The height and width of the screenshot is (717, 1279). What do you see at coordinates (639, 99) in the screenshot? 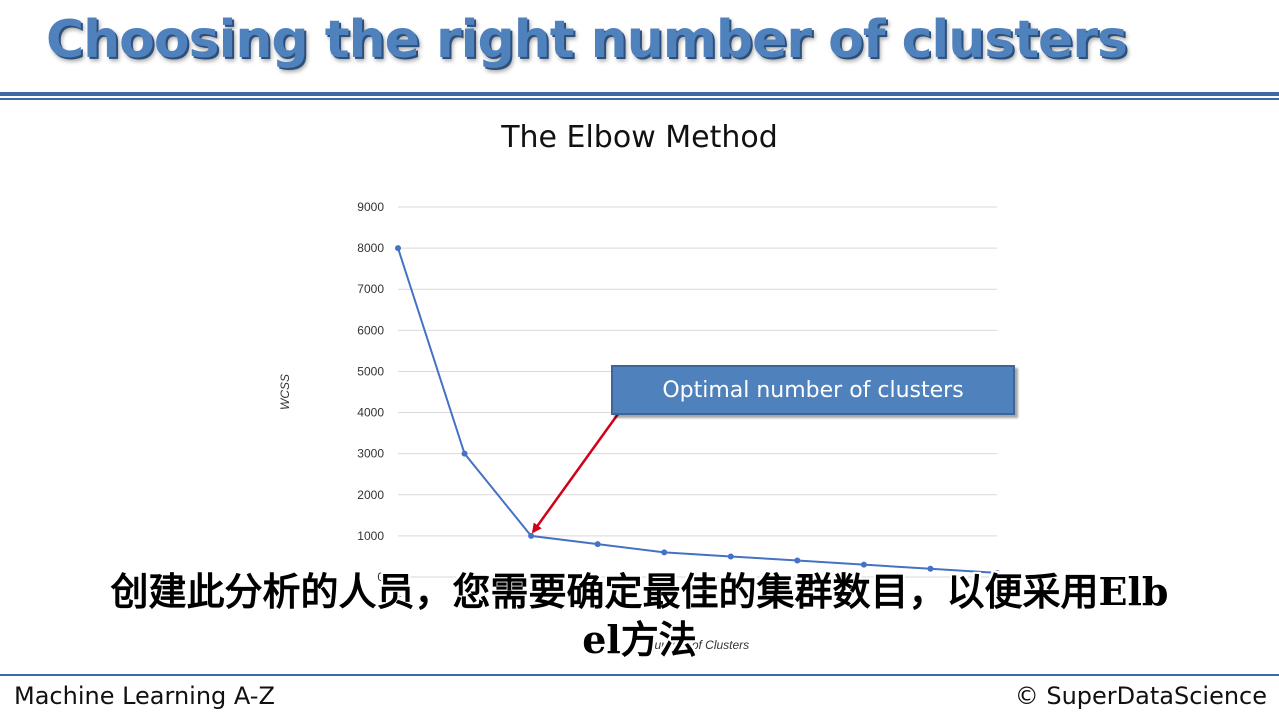
I see `header-rule-thin` at bounding box center [639, 99].